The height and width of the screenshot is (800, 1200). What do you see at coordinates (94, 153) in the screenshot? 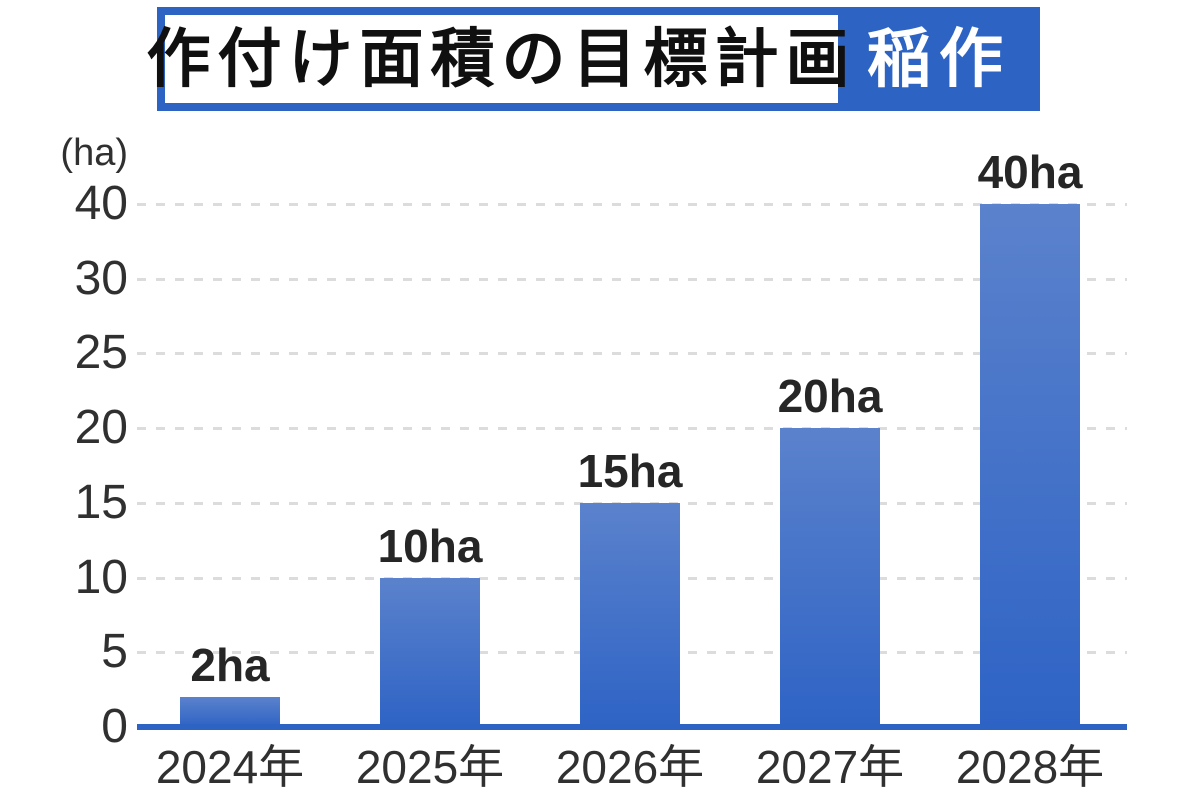
I see `y-axis-unit-label: (ha)` at bounding box center [94, 153].